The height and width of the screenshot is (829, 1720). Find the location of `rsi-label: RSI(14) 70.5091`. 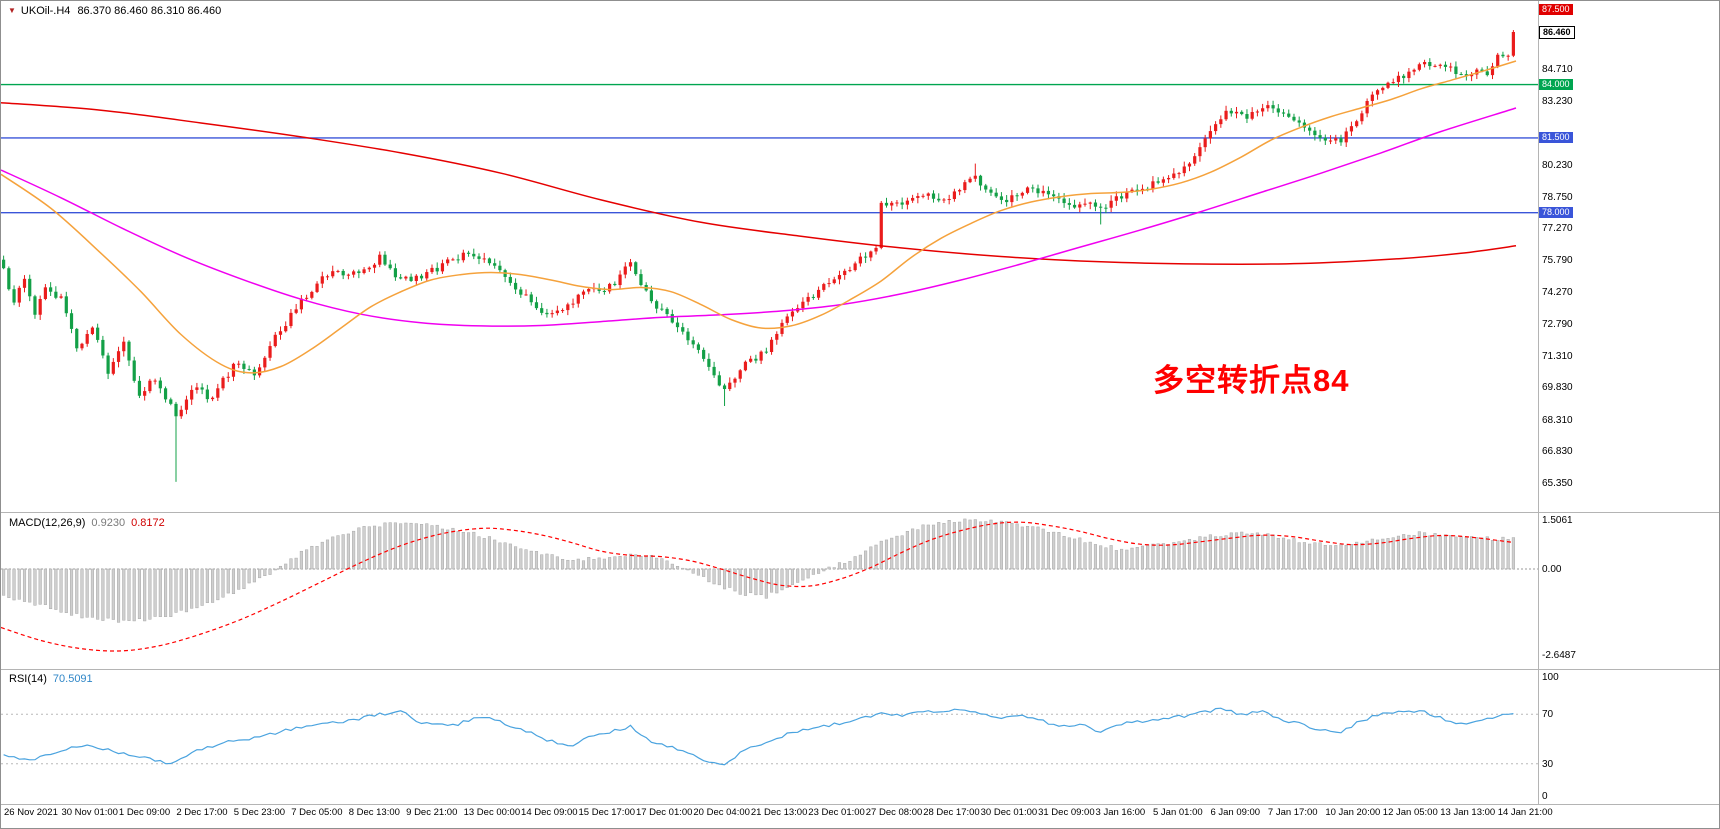

rsi-label: RSI(14) 70.5091 is located at coordinates (51, 679).